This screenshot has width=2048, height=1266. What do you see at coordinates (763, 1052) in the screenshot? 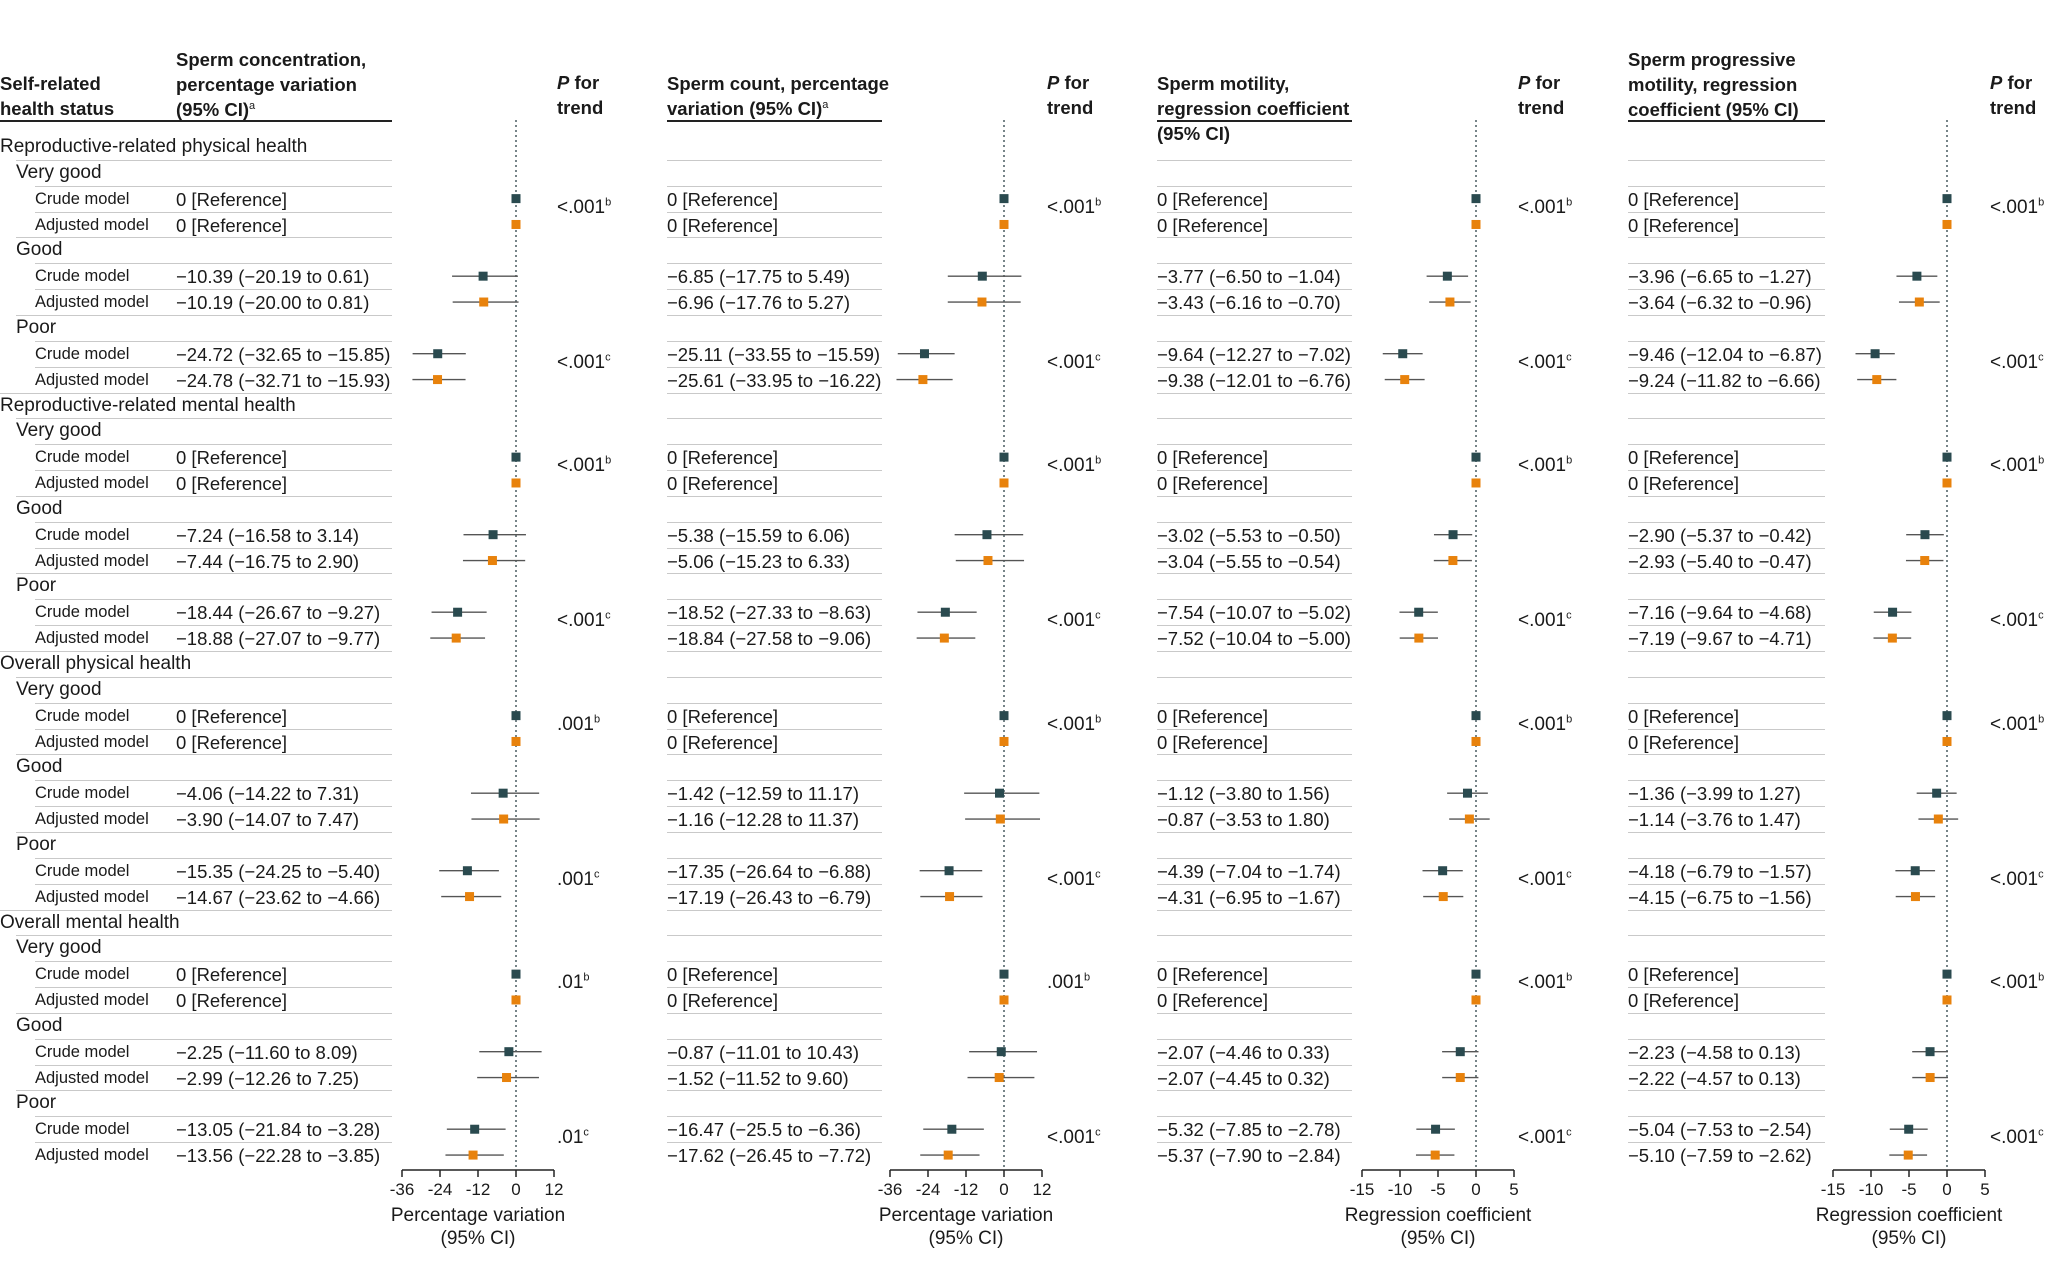
I see `estimate-cell: −0.87 (−11.01 to 10.43)` at bounding box center [763, 1052].